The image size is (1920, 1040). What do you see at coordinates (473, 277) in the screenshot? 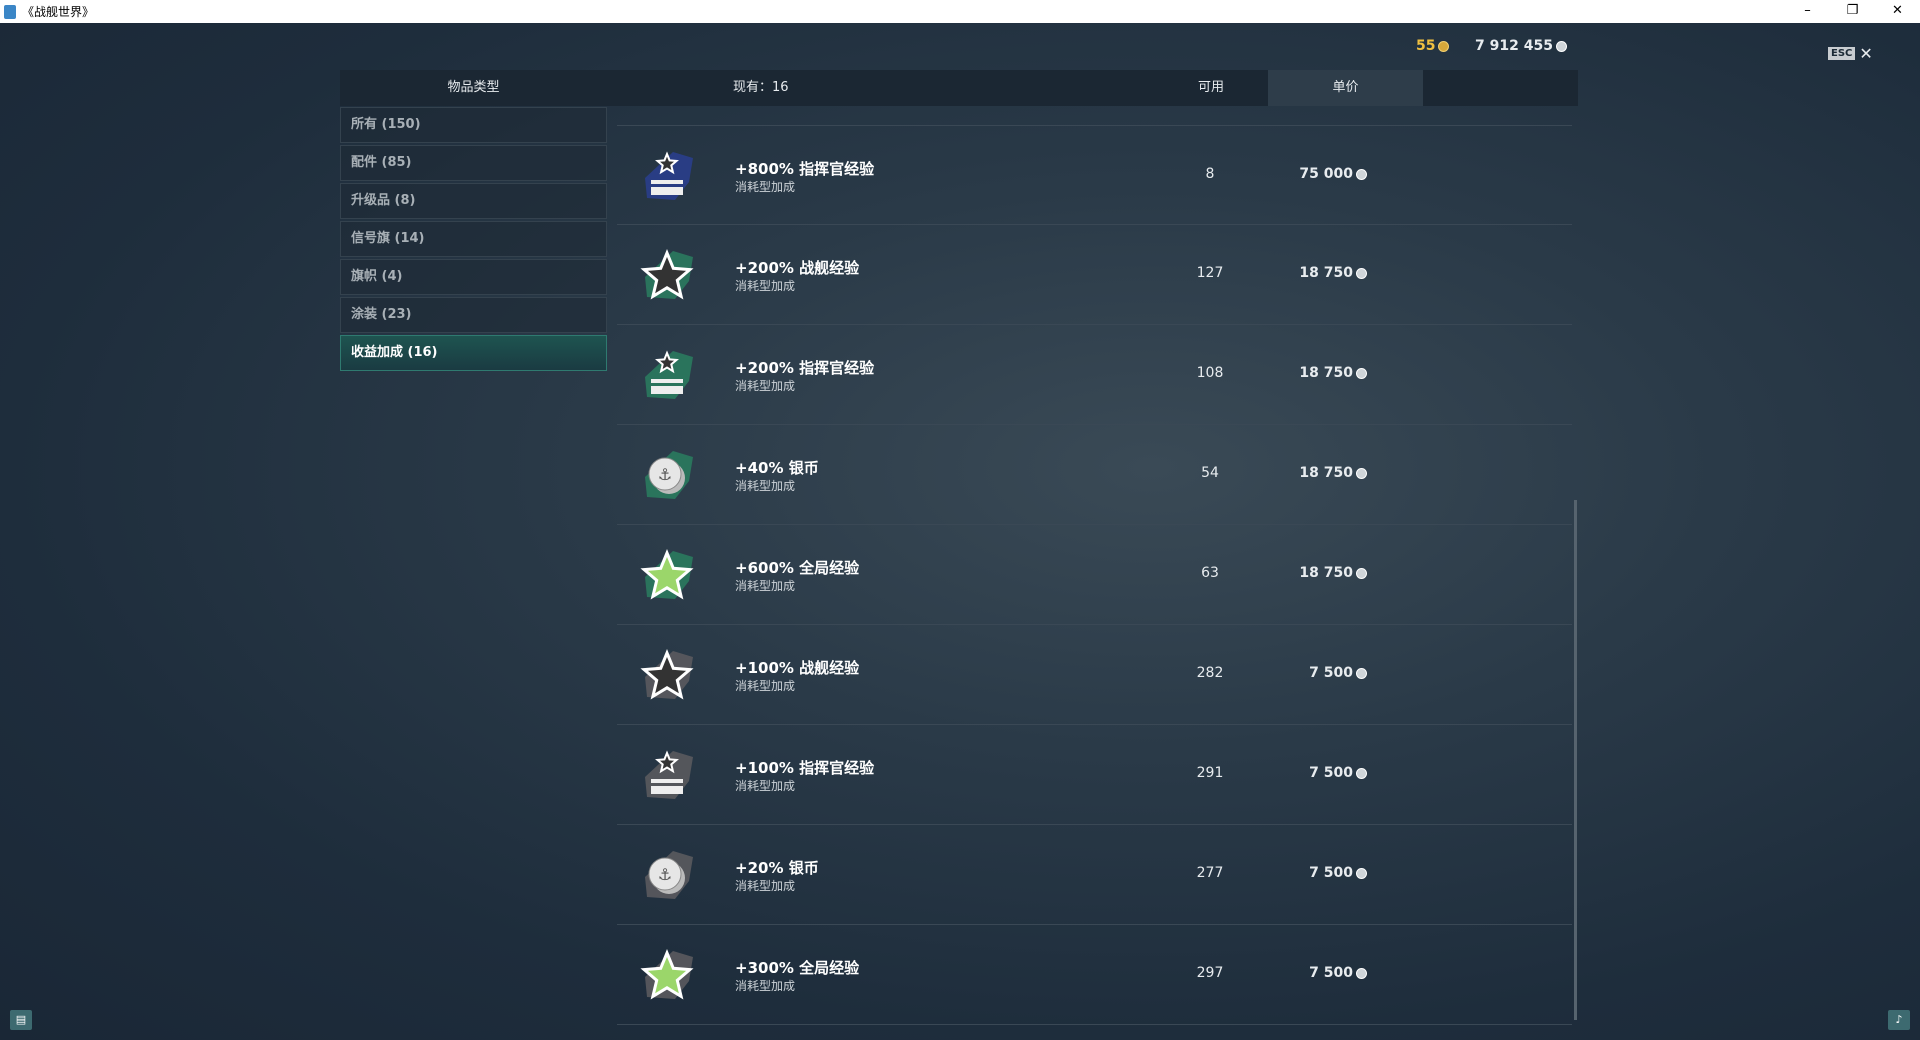
I see `sidebar-item: 旗帜 (4)` at bounding box center [473, 277].